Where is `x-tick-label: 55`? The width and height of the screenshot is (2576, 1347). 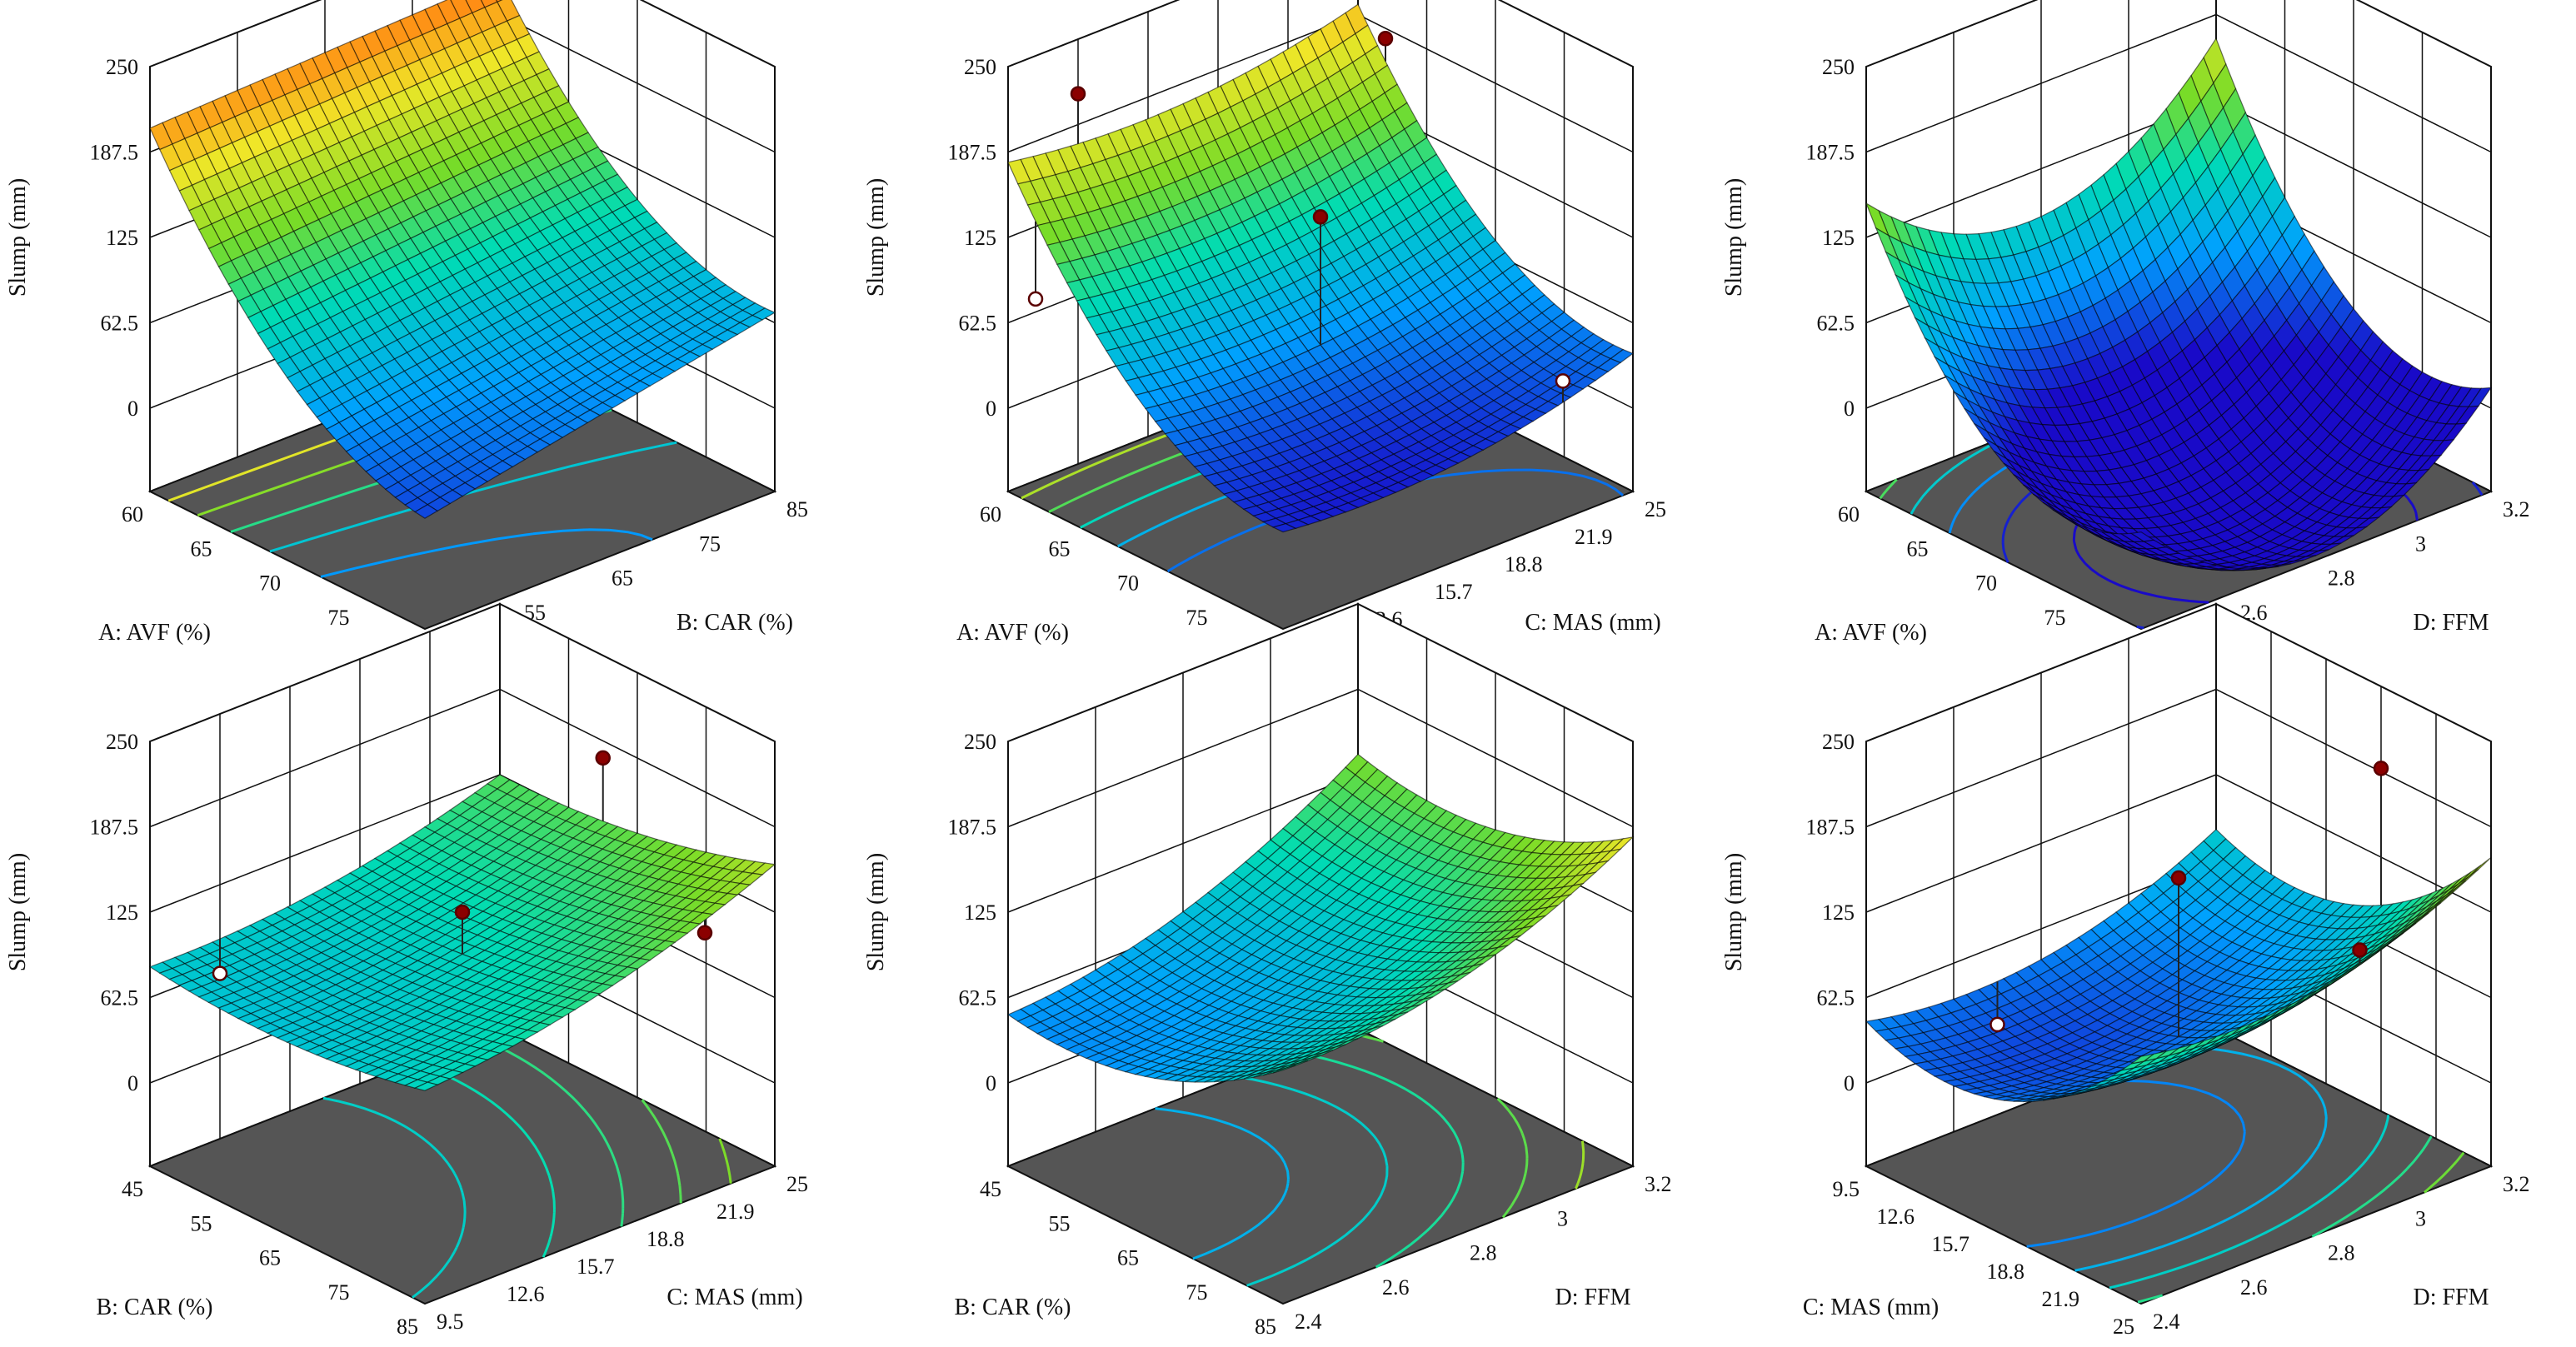 x-tick-label: 55 is located at coordinates (1060, 1223).